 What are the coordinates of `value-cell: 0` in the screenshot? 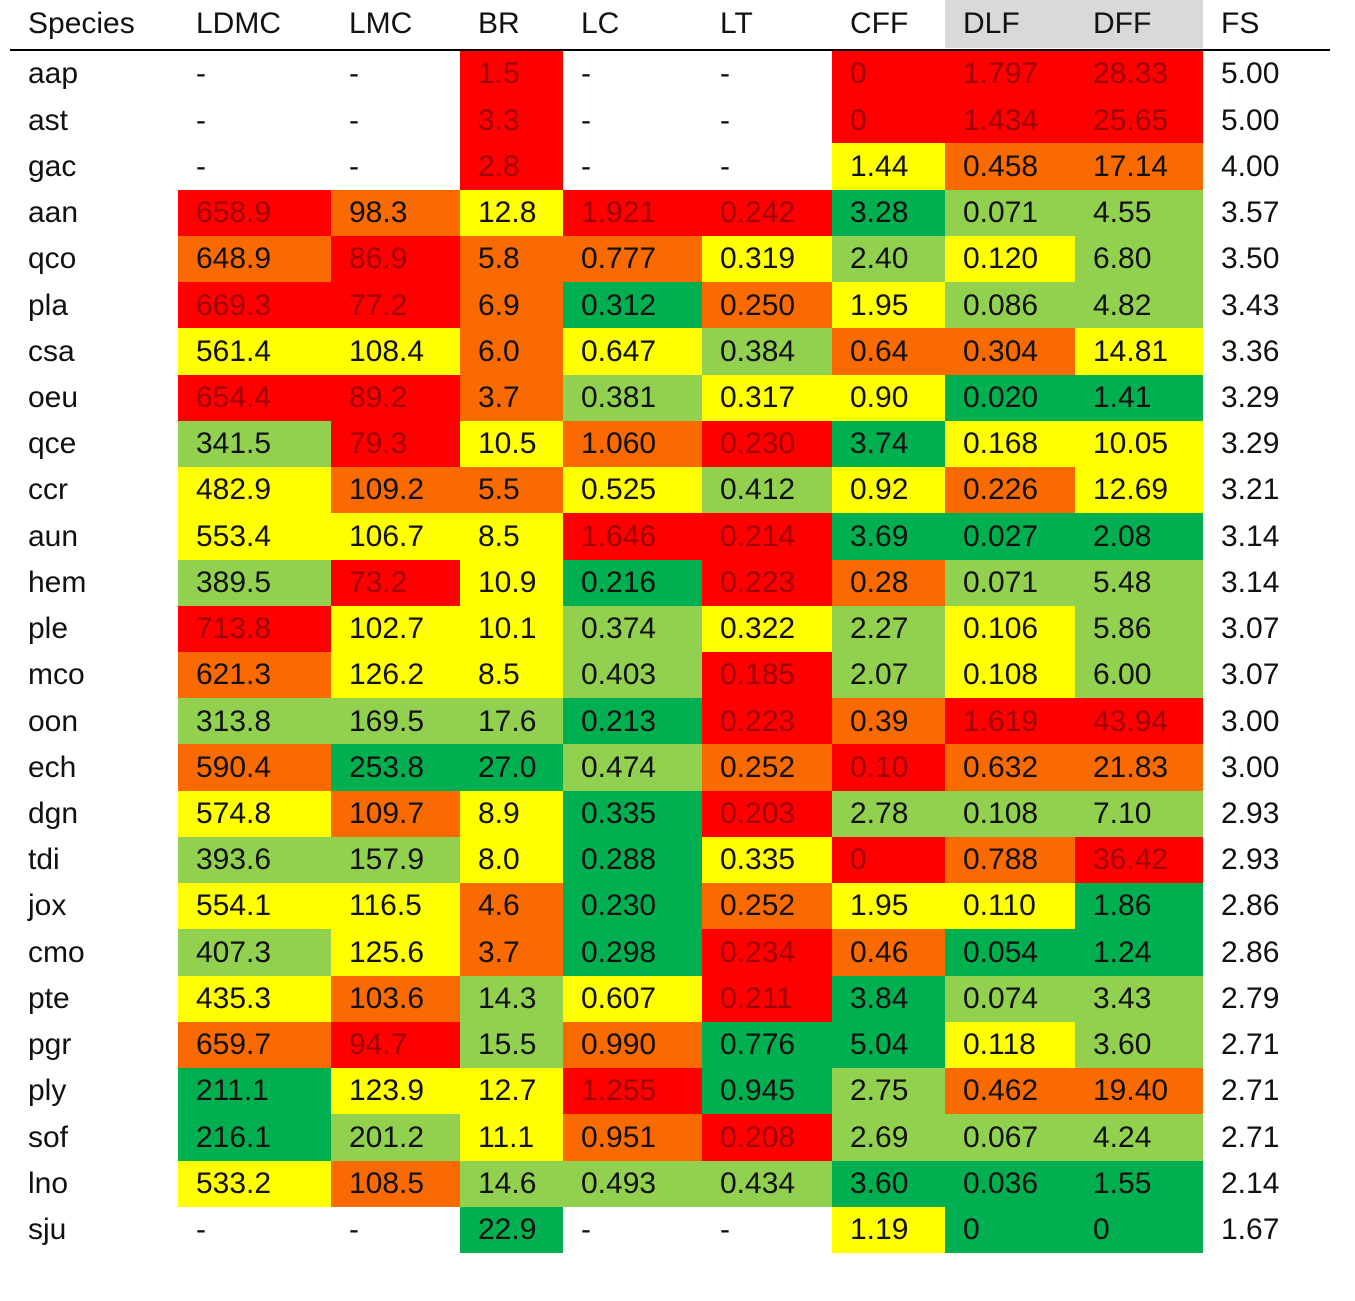 It's located at (1010, 1230).